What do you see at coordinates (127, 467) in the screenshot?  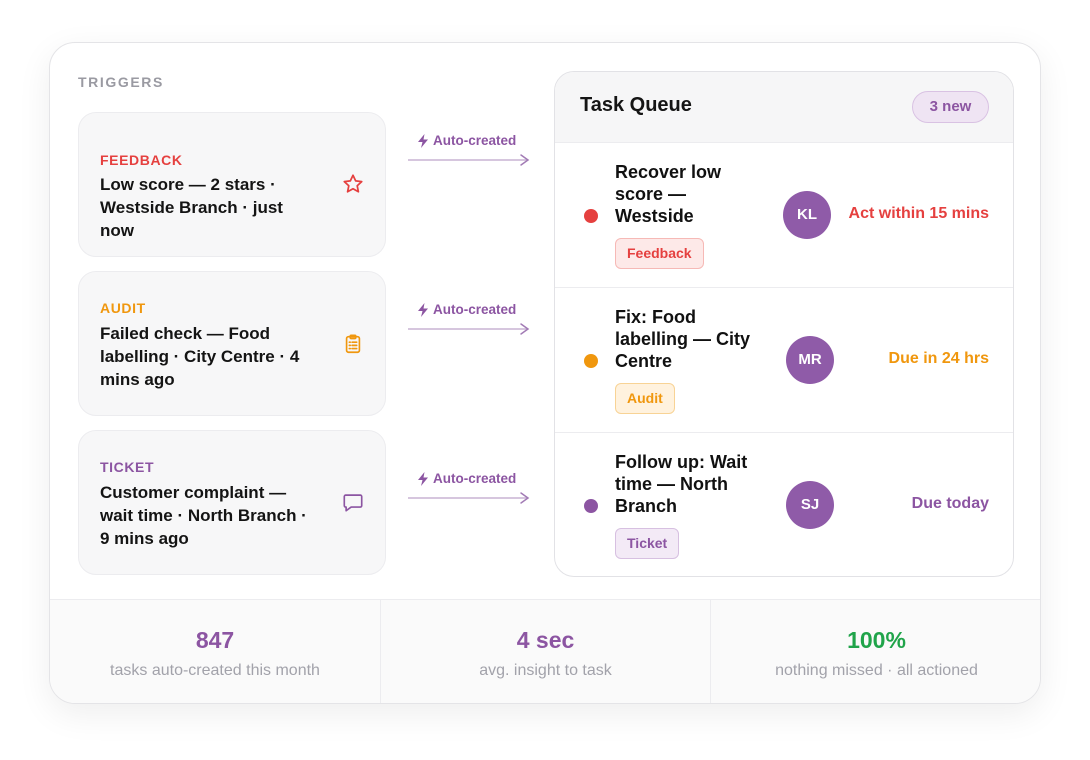 I see `trigger-type-label: TICKET` at bounding box center [127, 467].